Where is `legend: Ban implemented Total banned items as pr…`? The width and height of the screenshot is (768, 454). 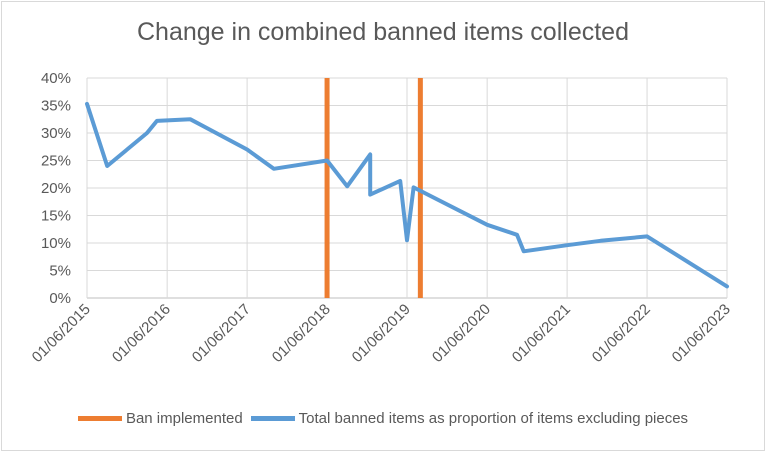 legend: Ban implemented Total banned items as pr… is located at coordinates (383, 418).